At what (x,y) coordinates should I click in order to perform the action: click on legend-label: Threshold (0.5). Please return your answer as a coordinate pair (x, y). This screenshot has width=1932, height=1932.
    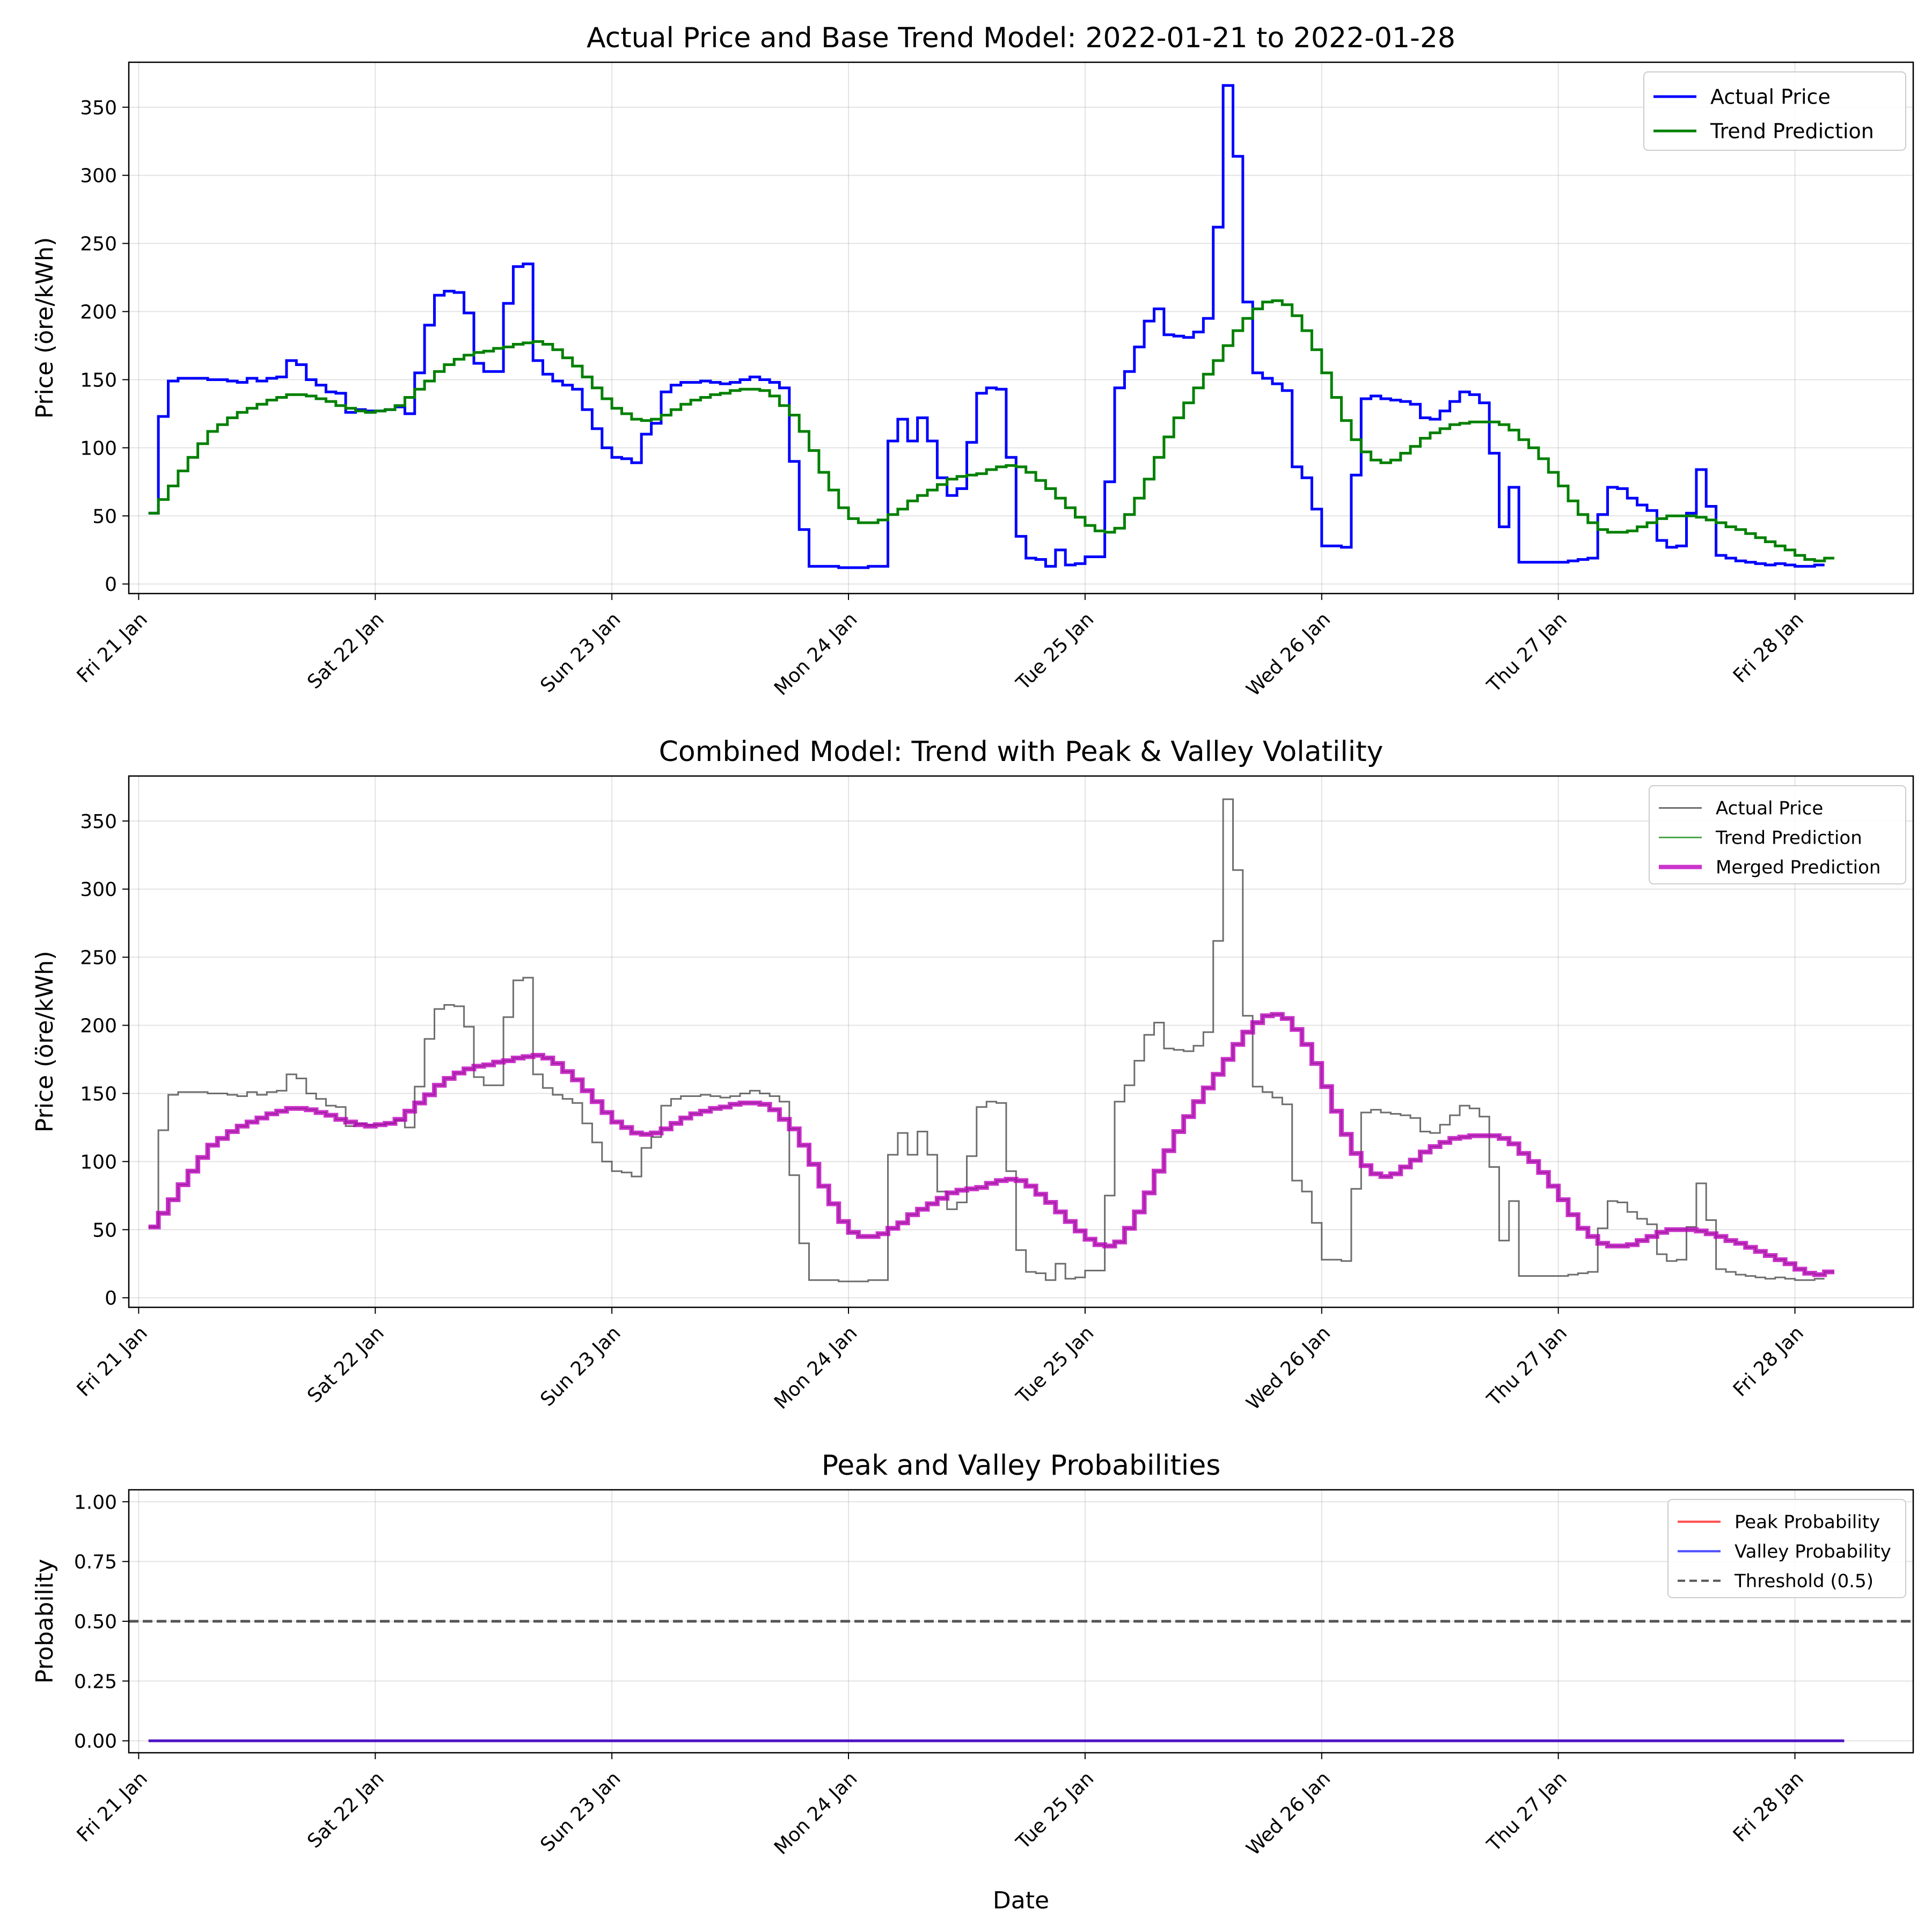
    Looking at the image, I should click on (1804, 1581).